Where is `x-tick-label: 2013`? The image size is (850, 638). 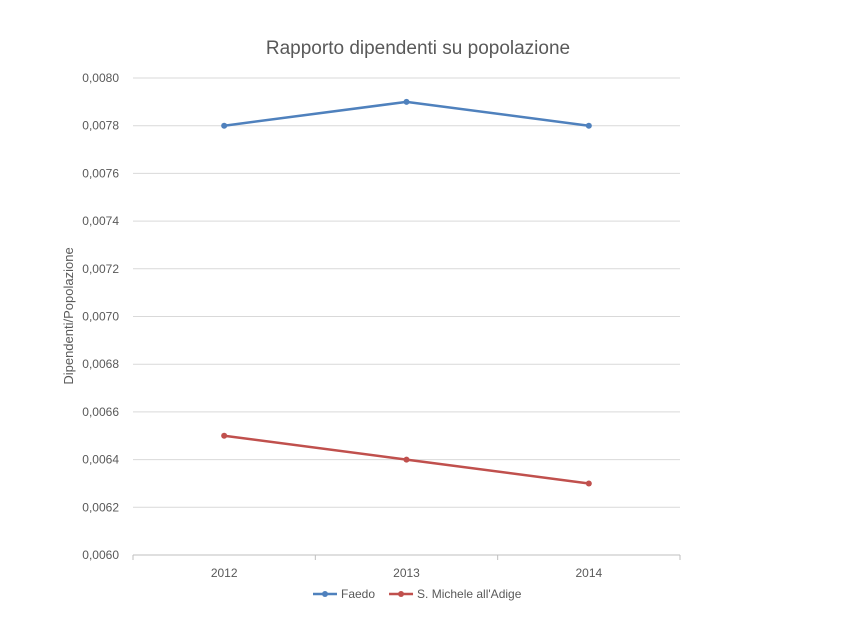
x-tick-label: 2013 is located at coordinates (406, 573).